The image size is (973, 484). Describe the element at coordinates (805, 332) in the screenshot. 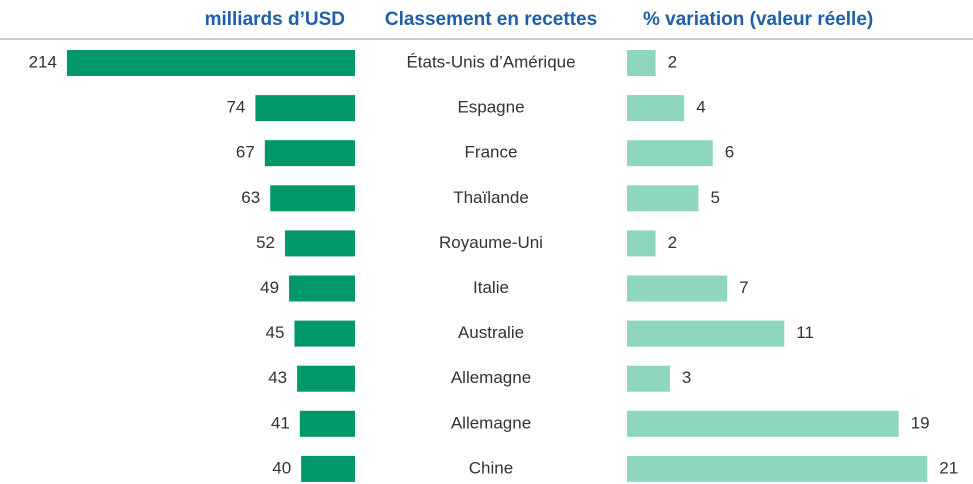

I see `value-label: 11` at that location.